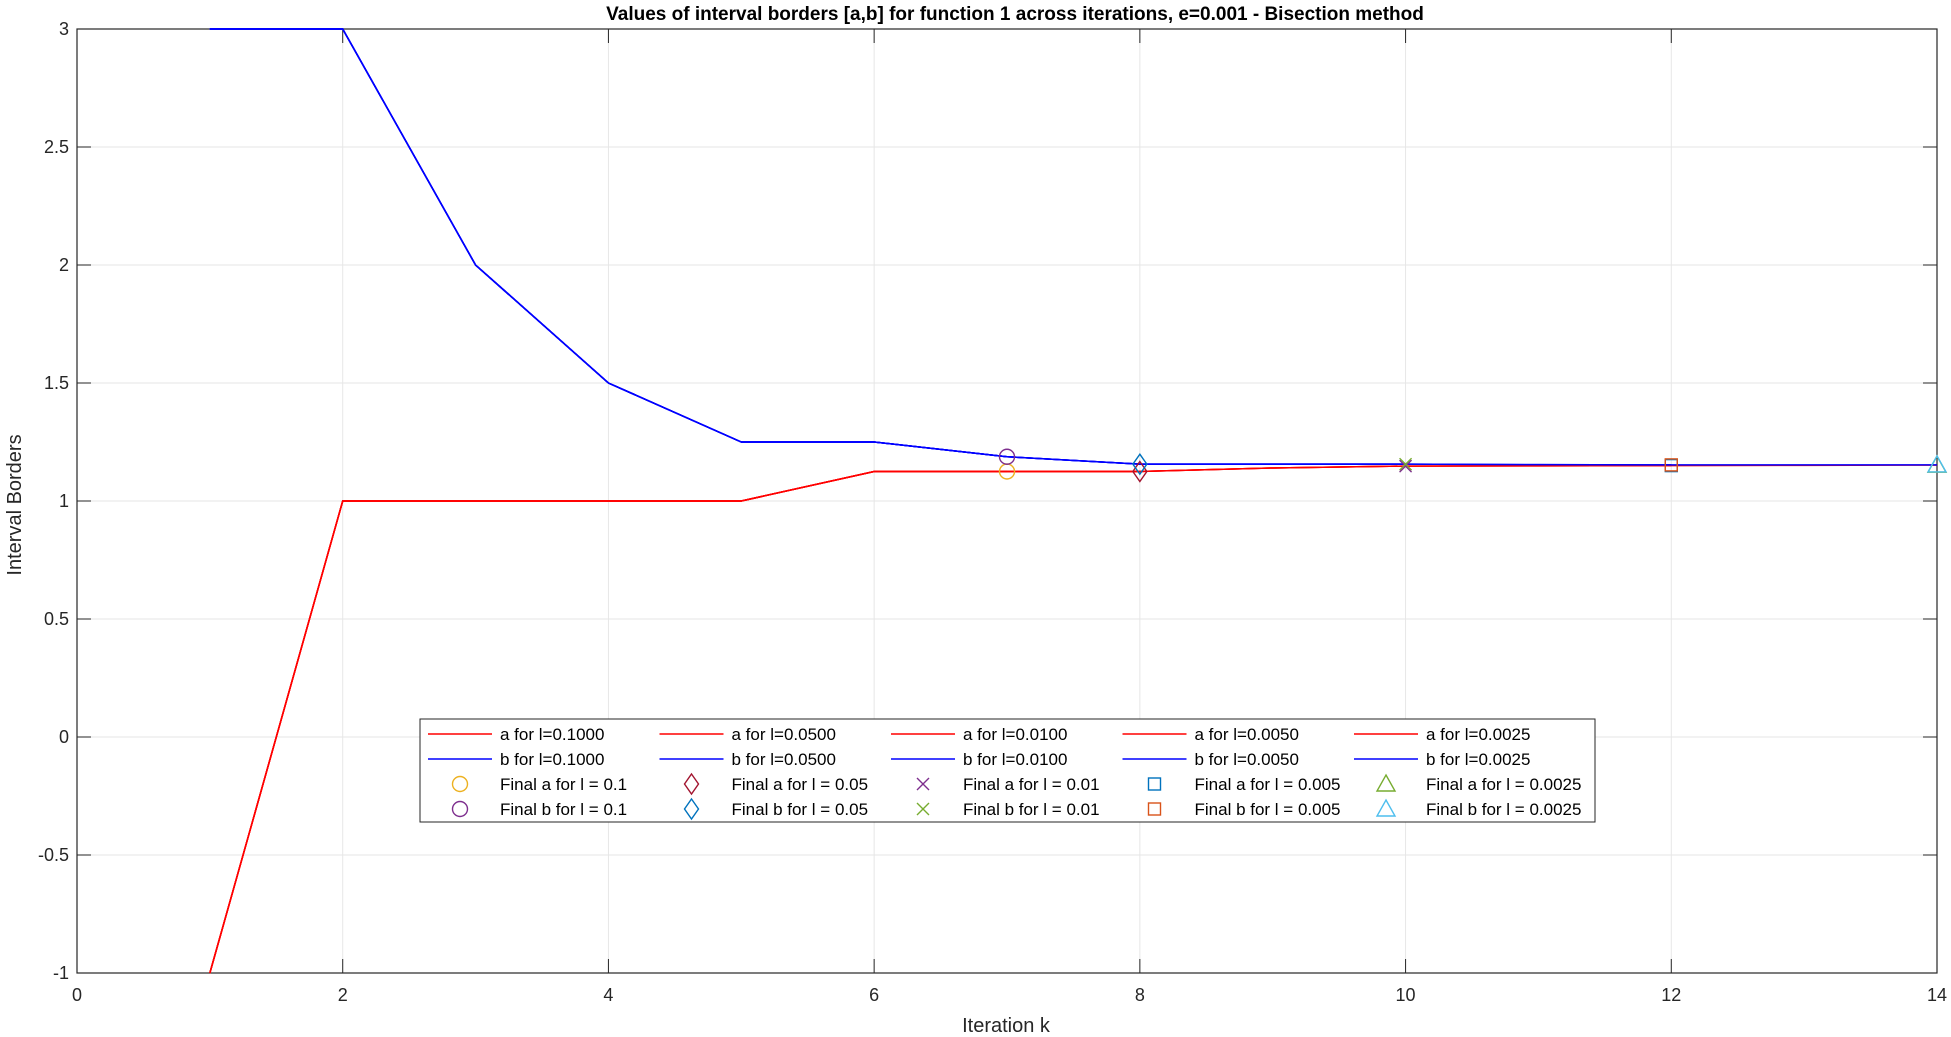 The width and height of the screenshot is (1951, 1037). What do you see at coordinates (56, 383) in the screenshot?
I see `y-tick-label: 1.5` at bounding box center [56, 383].